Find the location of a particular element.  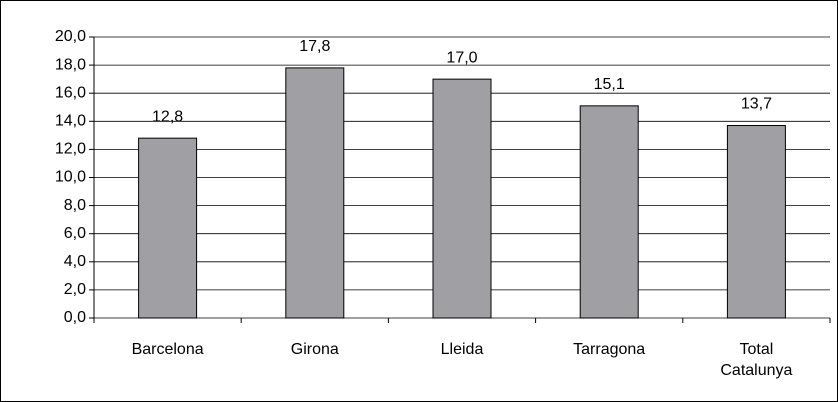

value-label: 17,0 is located at coordinates (461, 57).